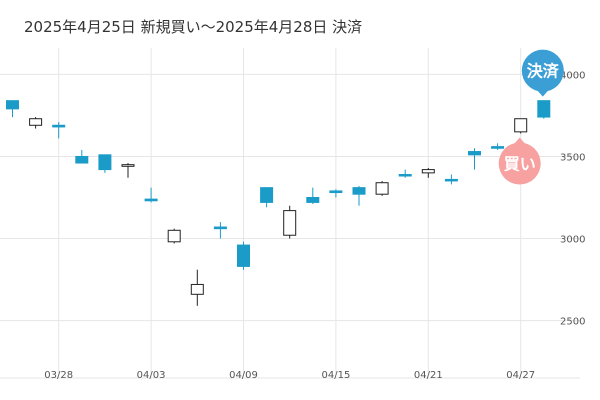  I want to click on x-tick-label: 04/15, so click(335, 375).